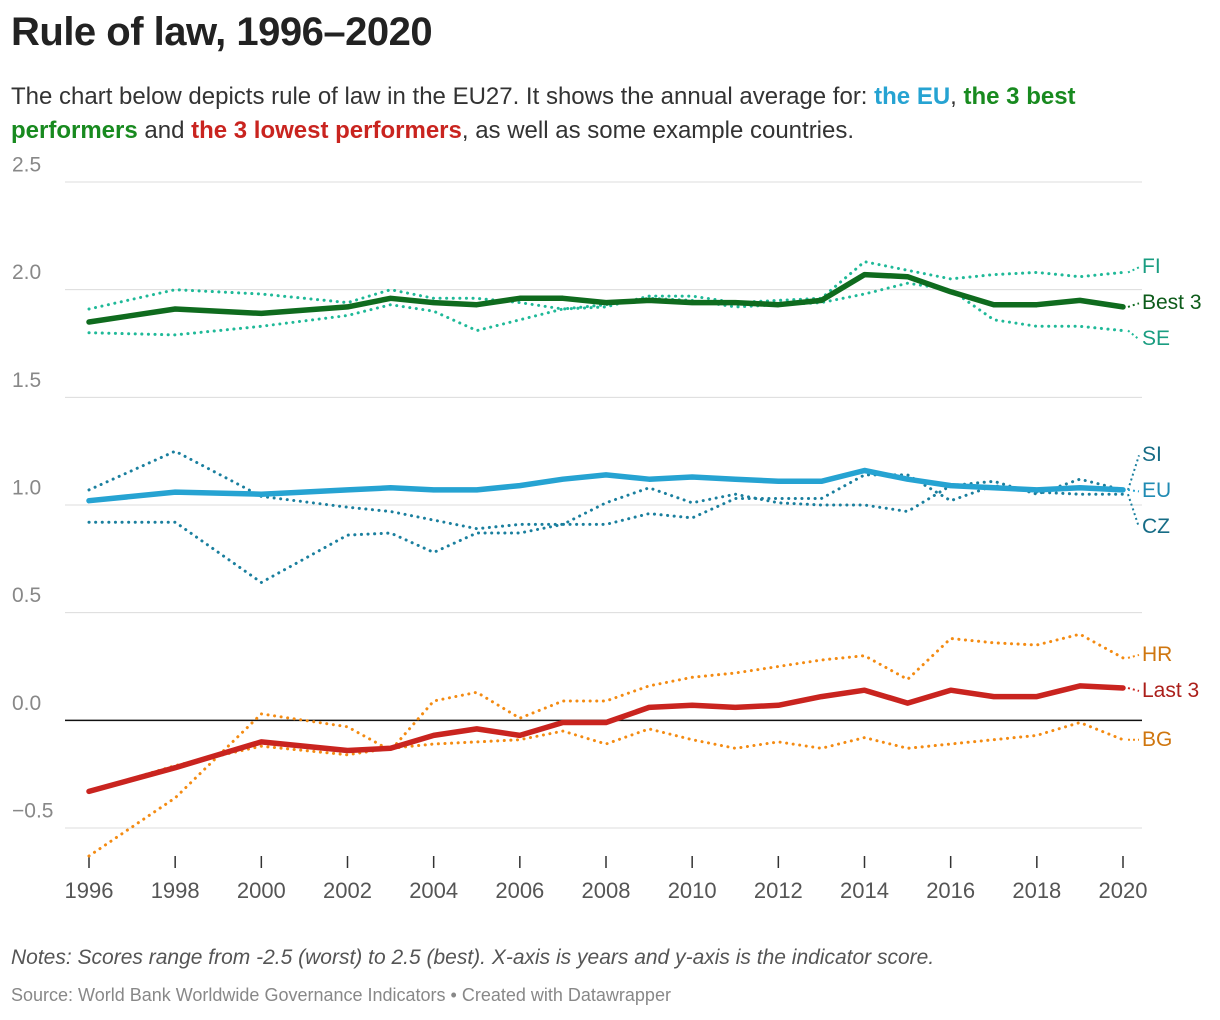  Describe the element at coordinates (950, 890) in the screenshot. I see `x-tick-label: 2016` at that location.